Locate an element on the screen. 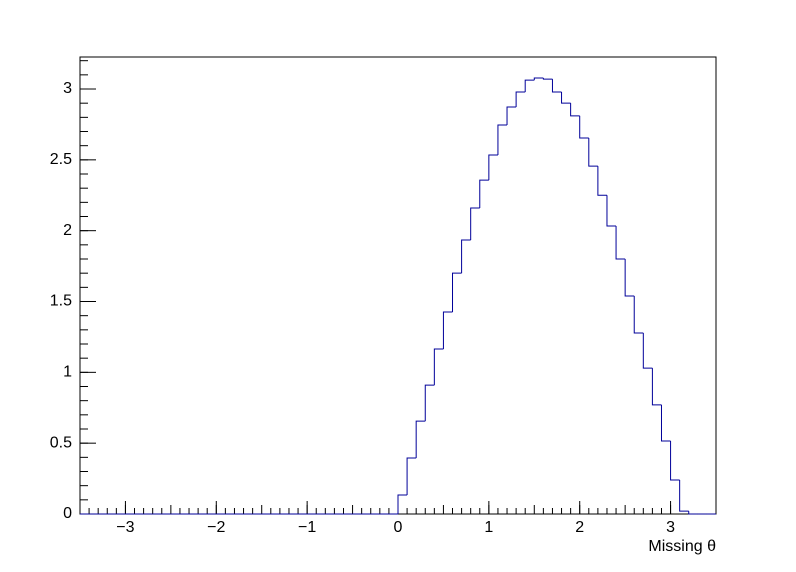 Image resolution: width=796 pixels, height=572 pixels. x-tick-label: 1 is located at coordinates (488, 527).